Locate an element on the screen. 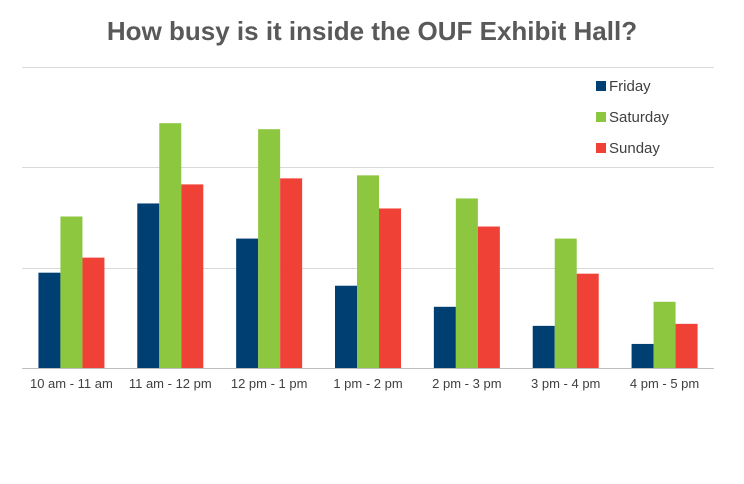  legend: Friday Saturday Sunday is located at coordinates (633, 117).